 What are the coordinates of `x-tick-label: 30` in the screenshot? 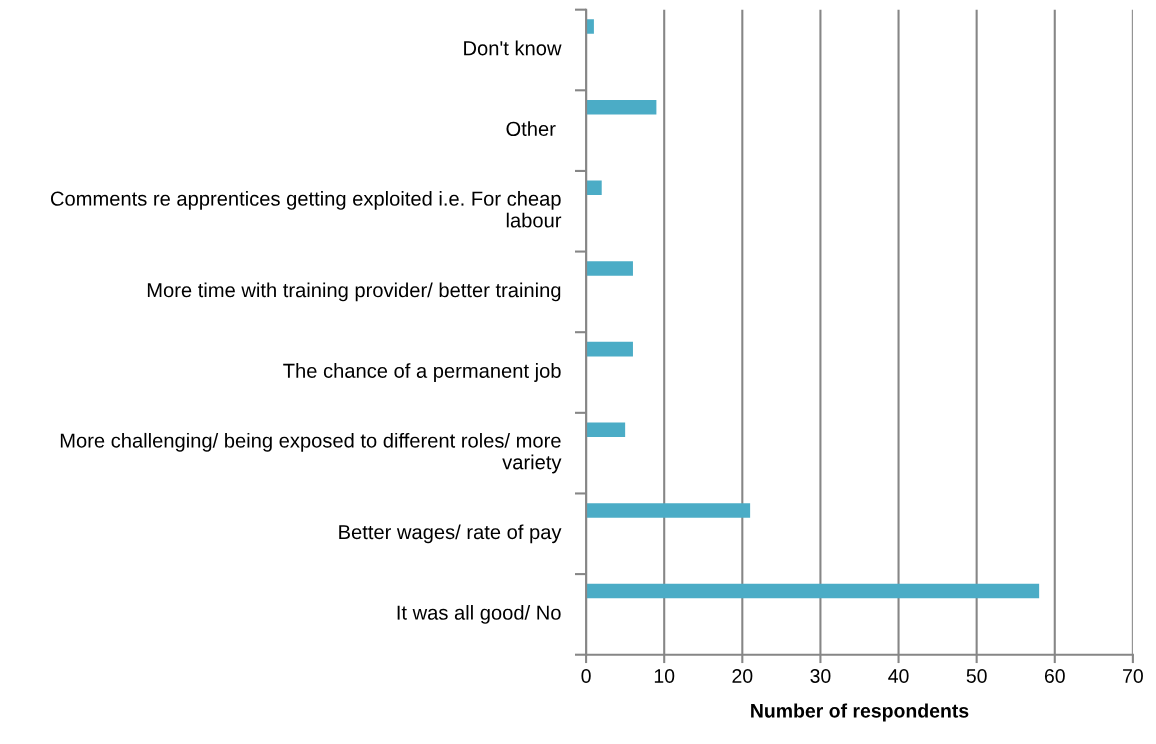 It's located at (820, 676).